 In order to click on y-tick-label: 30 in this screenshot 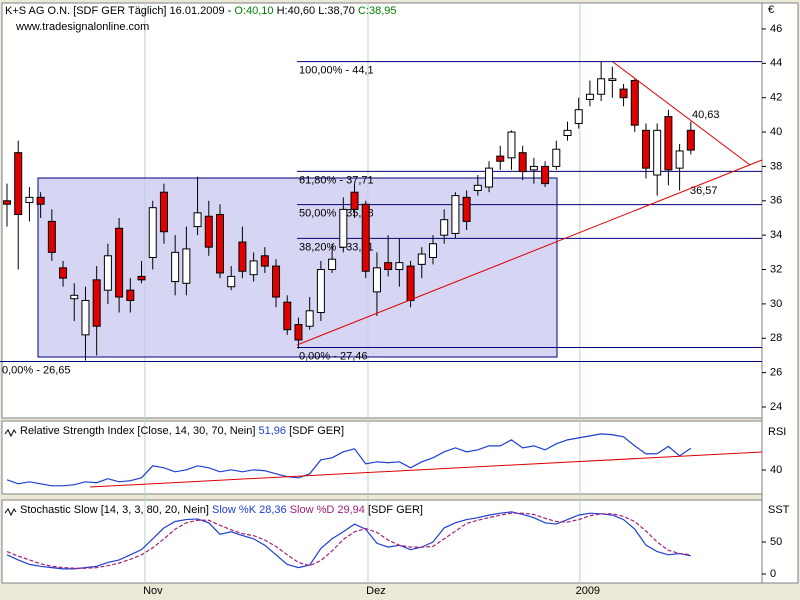, I will do `click(776, 304)`.